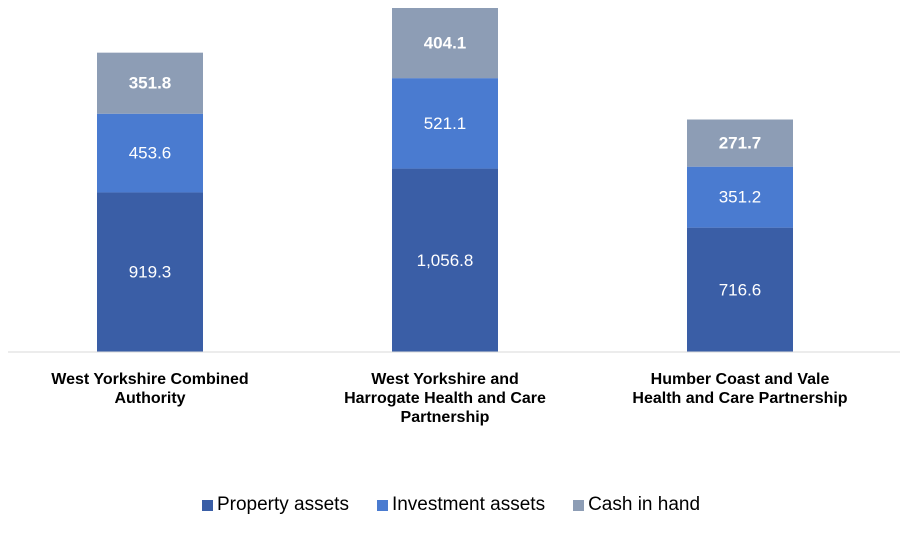 The width and height of the screenshot is (902, 547). Describe the element at coordinates (282, 504) in the screenshot. I see `legend-label: Property assets` at that location.